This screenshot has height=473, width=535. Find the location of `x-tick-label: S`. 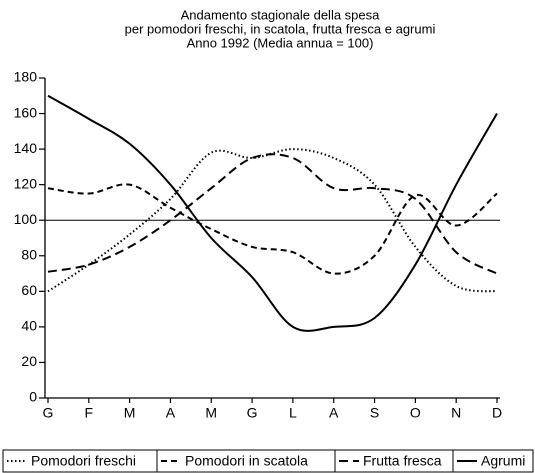

x-tick-label: S is located at coordinates (374, 413).